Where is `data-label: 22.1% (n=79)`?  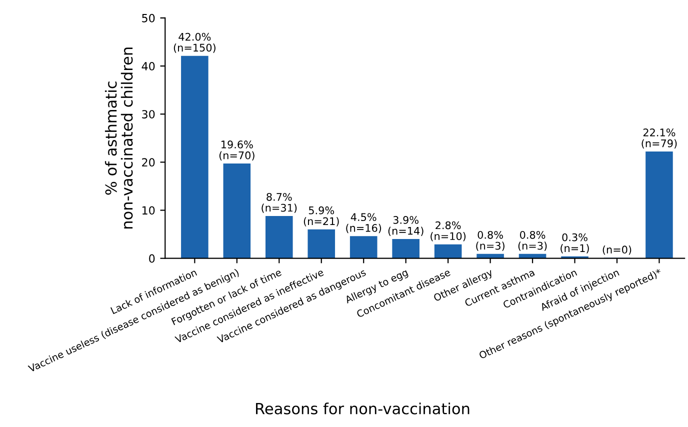
data-label: 22.1% (n=79) is located at coordinates (659, 138).